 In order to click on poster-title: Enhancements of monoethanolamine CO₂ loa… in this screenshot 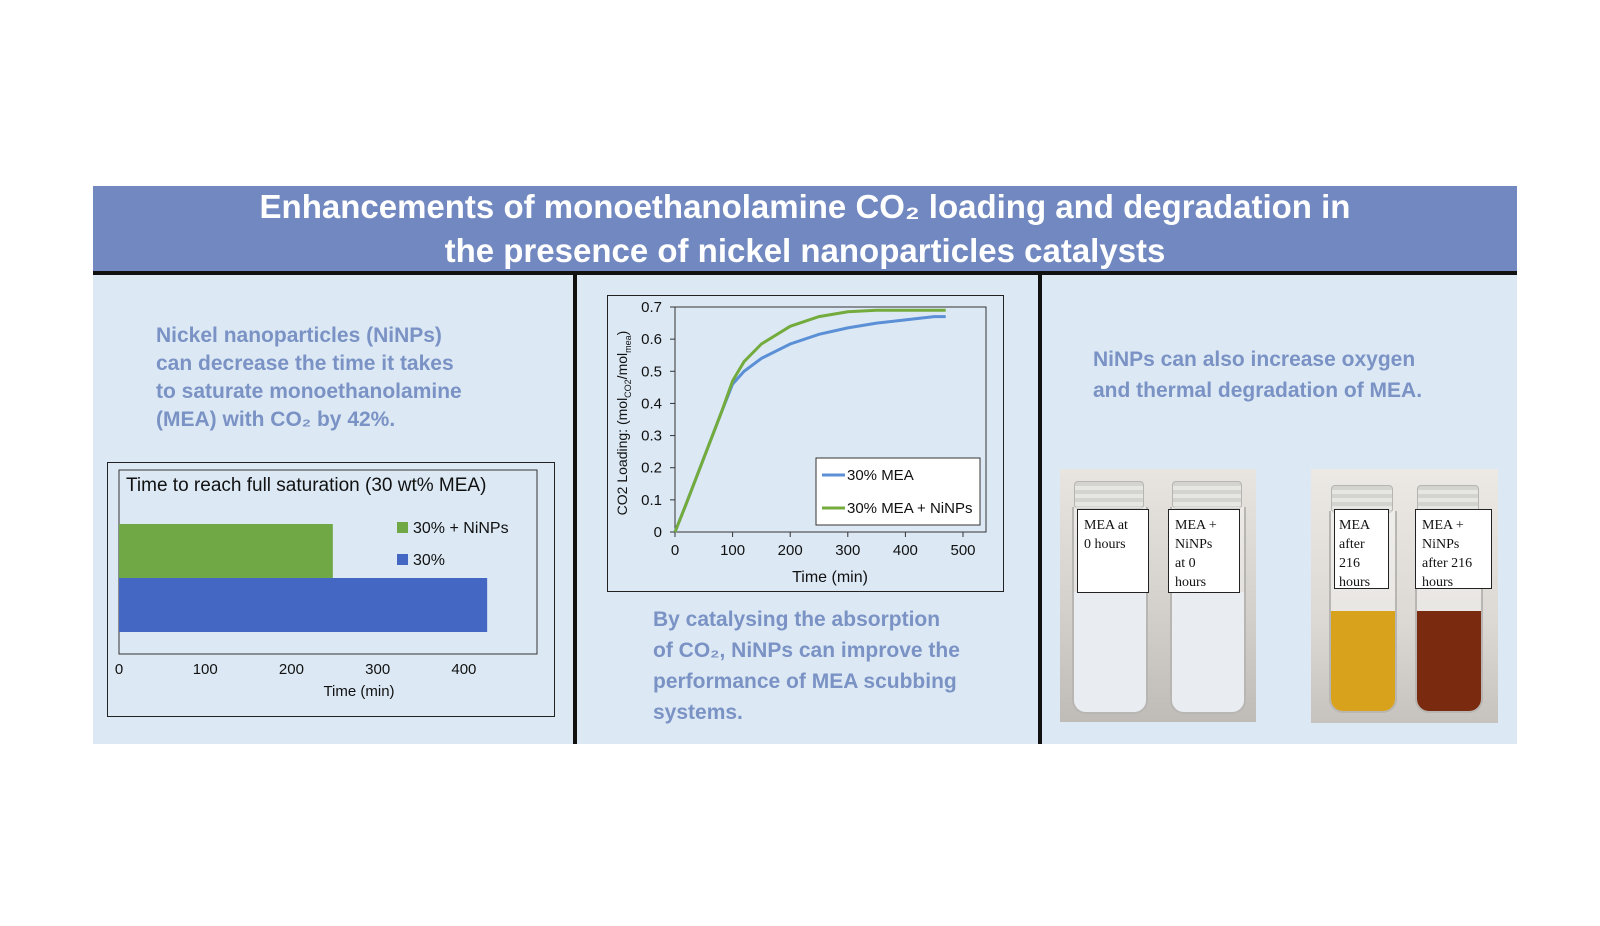, I will do `click(805, 229)`.